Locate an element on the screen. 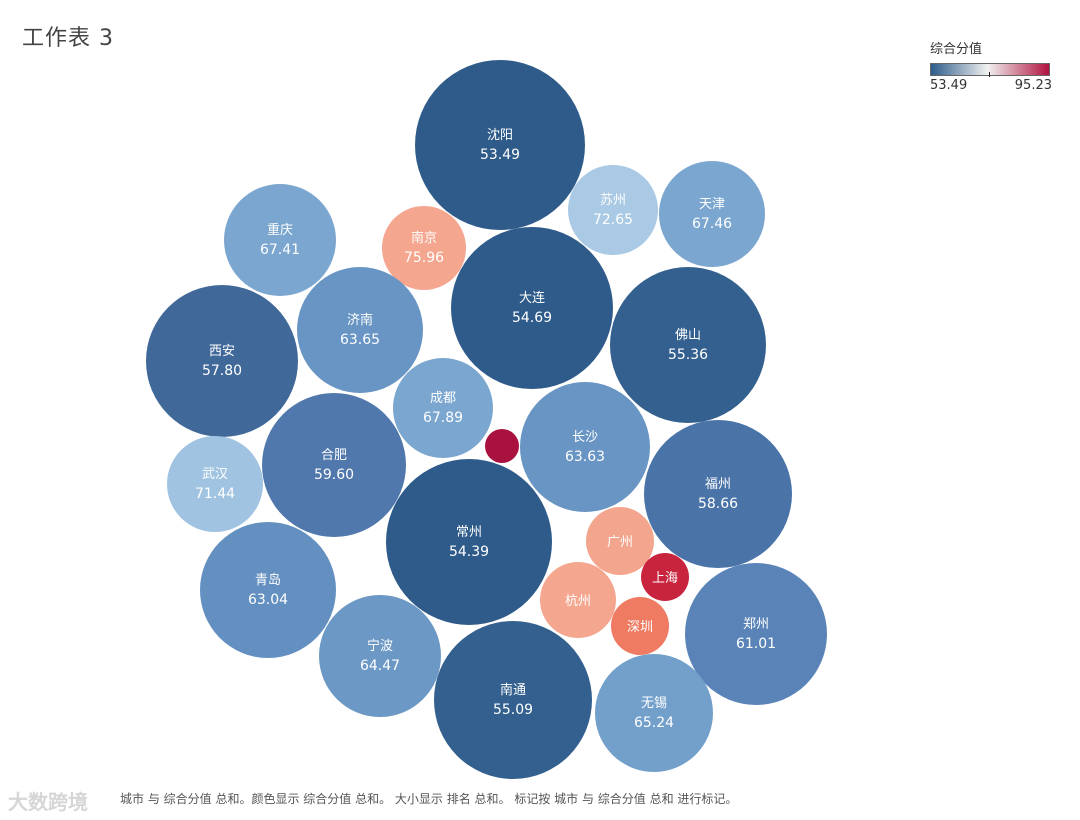 The image size is (1080, 820). bubble-city-label: 广州 is located at coordinates (620, 542).